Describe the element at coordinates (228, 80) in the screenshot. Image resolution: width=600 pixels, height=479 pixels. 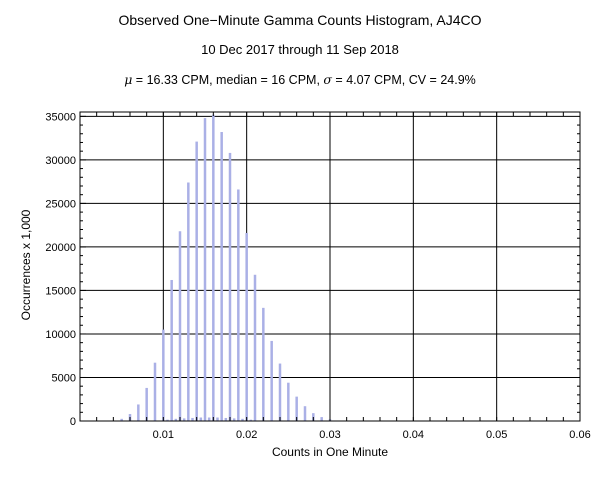
I see `stats-mean-median: = 16.33 CPM, median = 16 CPM,` at that location.